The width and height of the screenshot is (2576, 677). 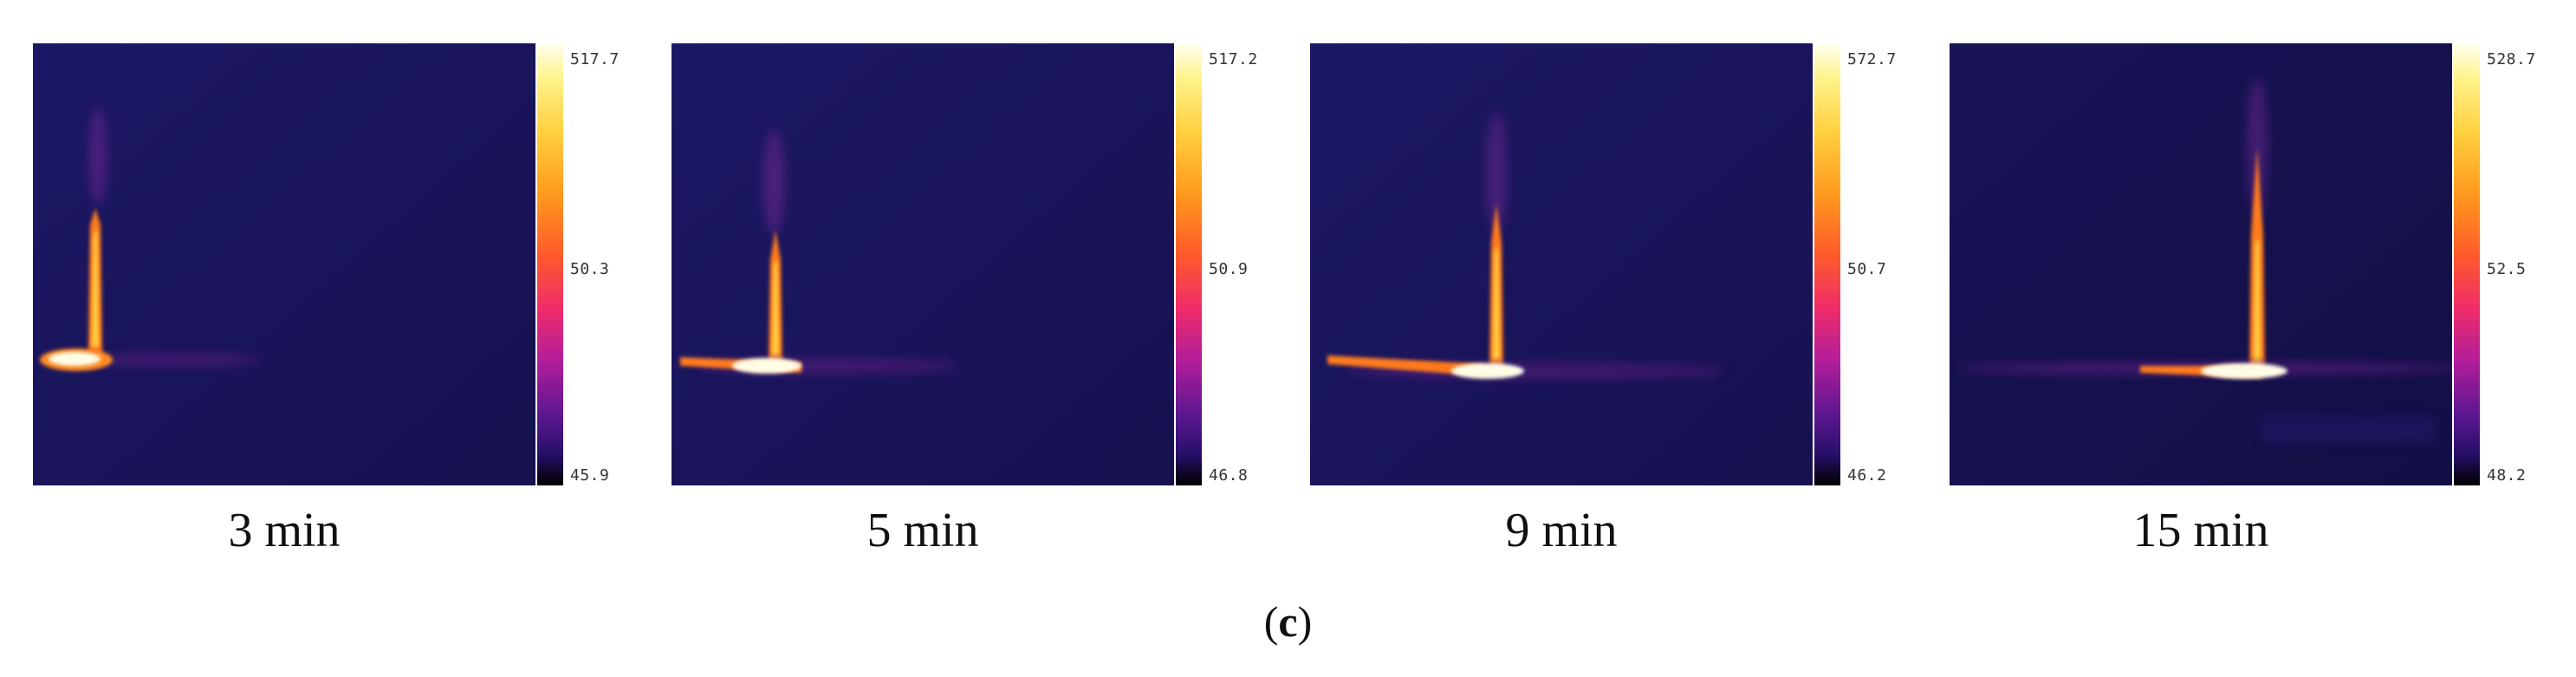 I want to click on scale-mid-label: 50.3, so click(x=590, y=269).